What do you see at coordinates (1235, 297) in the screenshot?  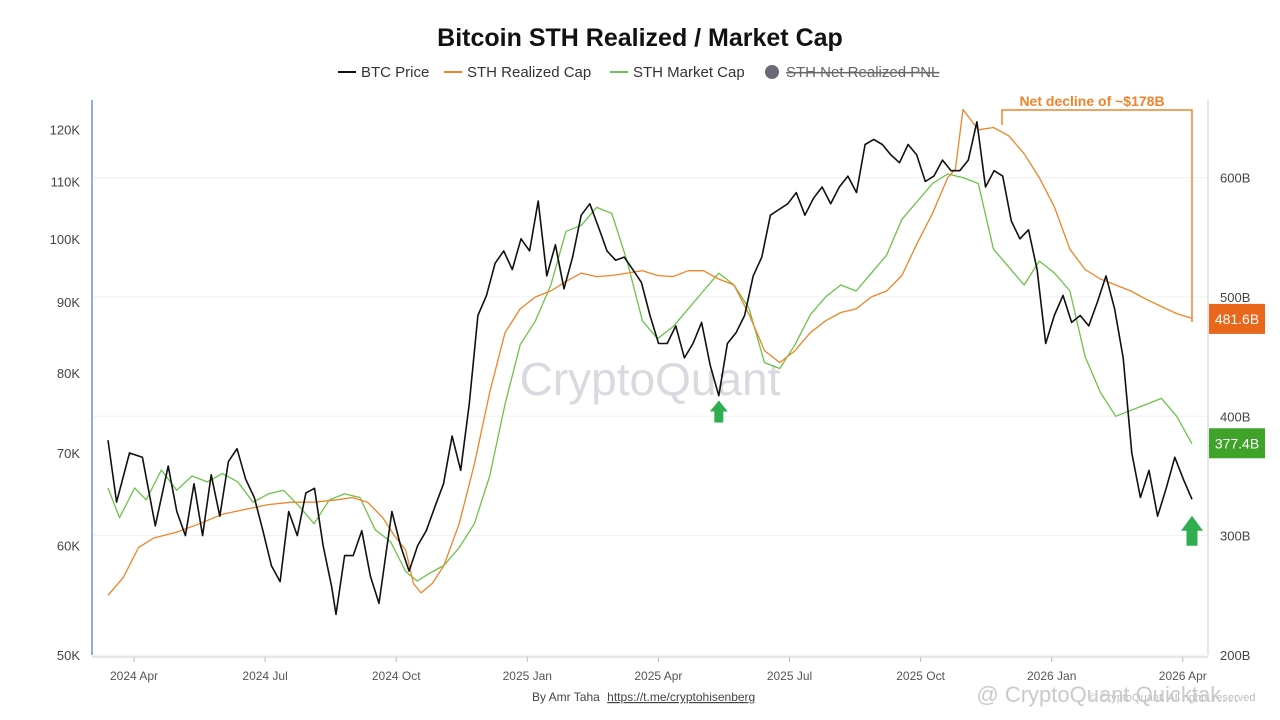 I see `right-tick-label-3: 500B` at bounding box center [1235, 297].